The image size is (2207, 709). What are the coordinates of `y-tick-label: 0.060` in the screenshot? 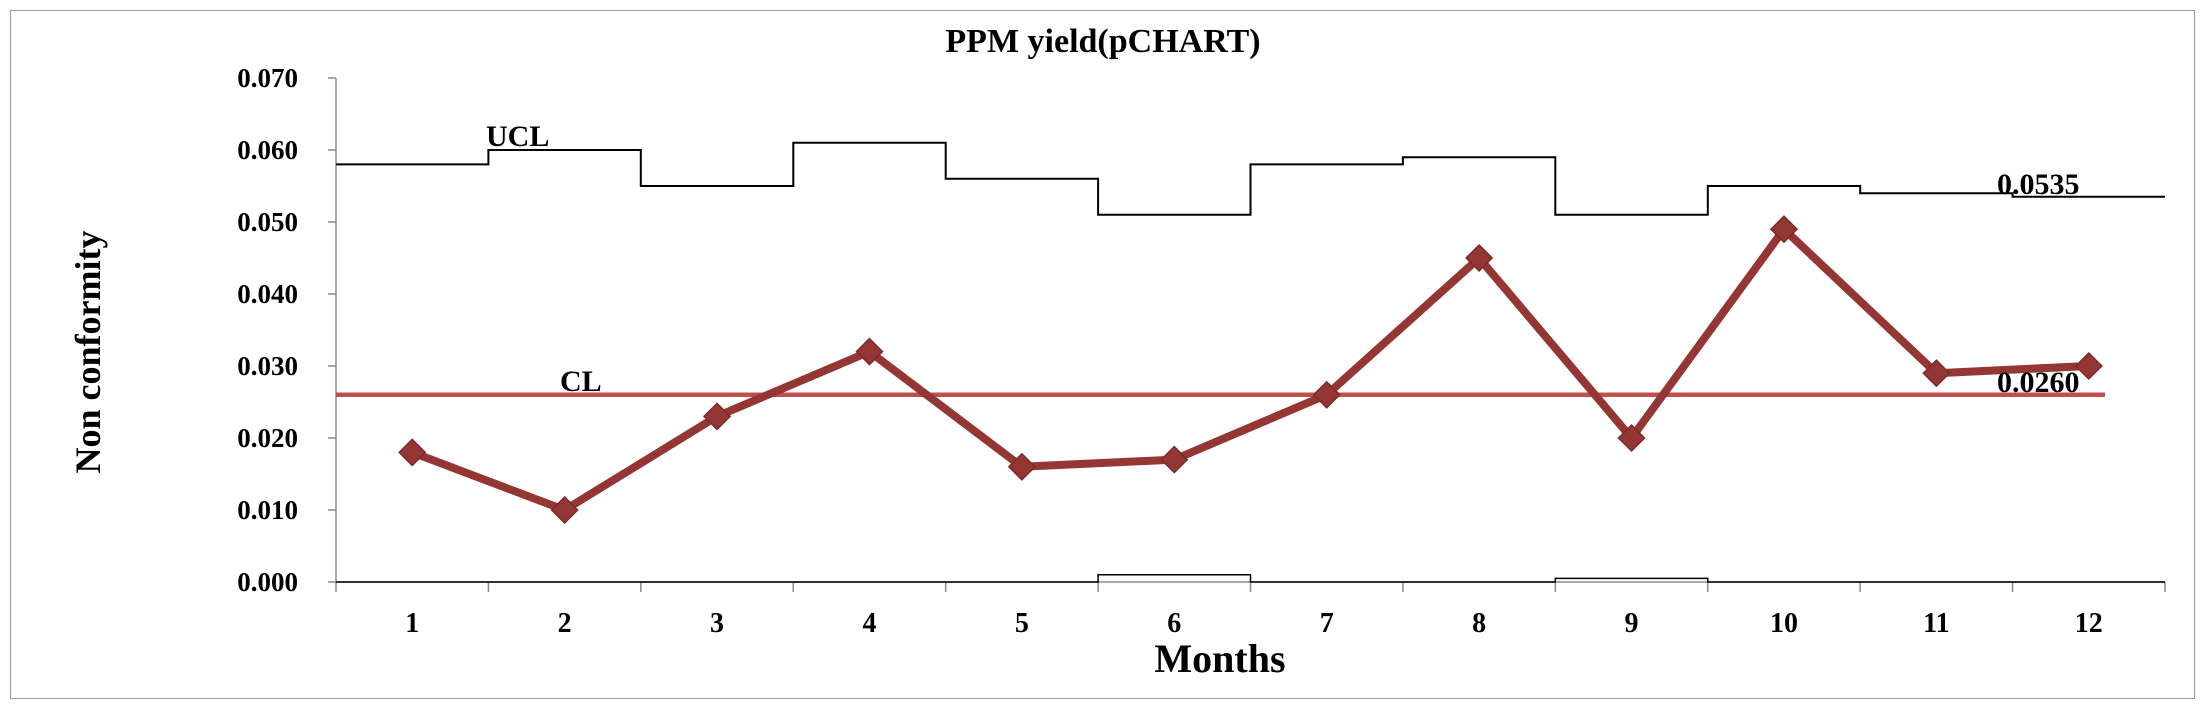 It's located at (267, 150).